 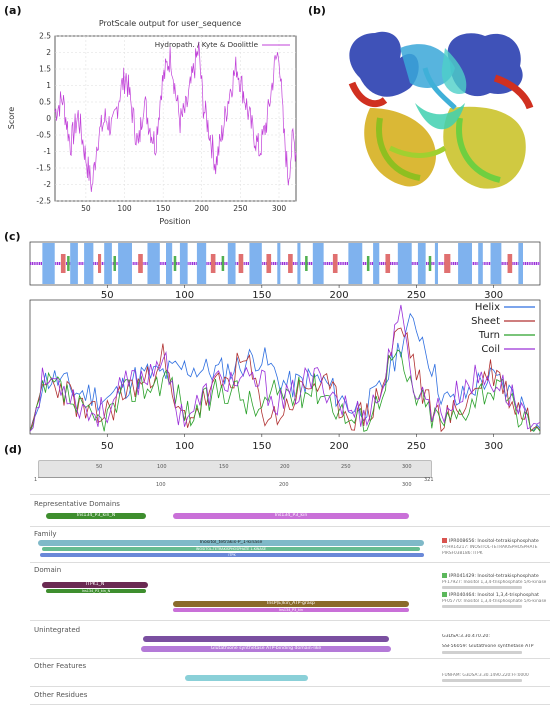 I want to click on ss-track-tick: 50, so click(x=107, y=295).